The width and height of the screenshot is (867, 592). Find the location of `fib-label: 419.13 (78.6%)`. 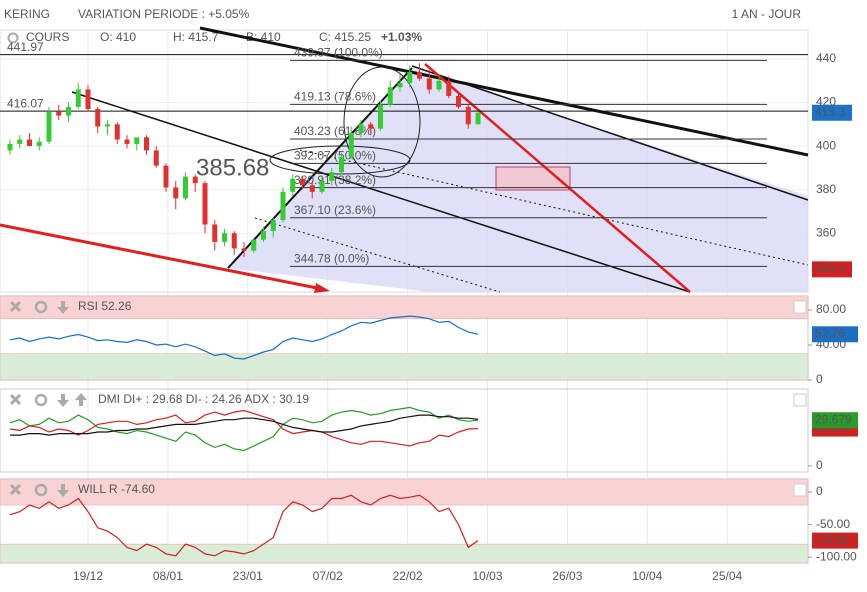

fib-label: 419.13 (78.6%) is located at coordinates (335, 97).